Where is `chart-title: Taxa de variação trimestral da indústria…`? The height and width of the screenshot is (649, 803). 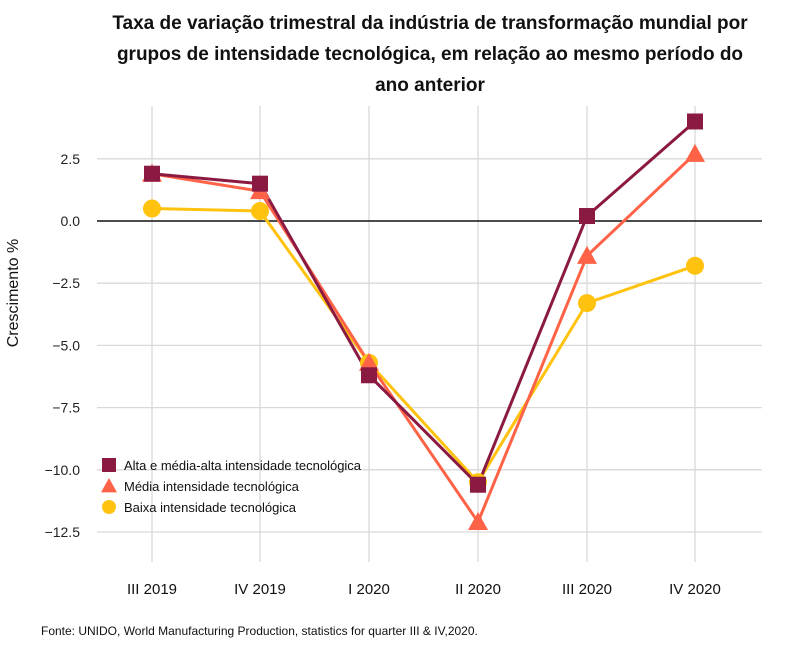 chart-title: Taxa de variação trimestral da indústria… is located at coordinates (430, 54).